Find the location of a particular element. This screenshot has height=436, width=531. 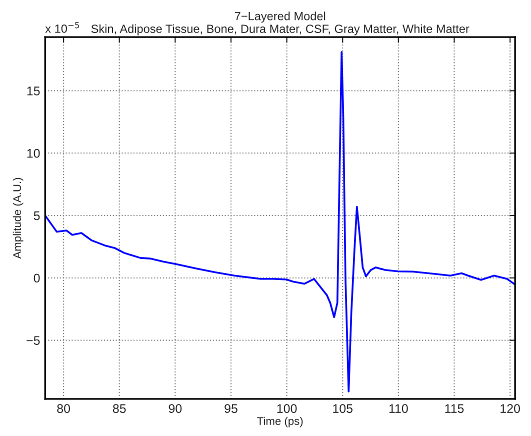

y-tick-label: 5 is located at coordinates (37, 215).